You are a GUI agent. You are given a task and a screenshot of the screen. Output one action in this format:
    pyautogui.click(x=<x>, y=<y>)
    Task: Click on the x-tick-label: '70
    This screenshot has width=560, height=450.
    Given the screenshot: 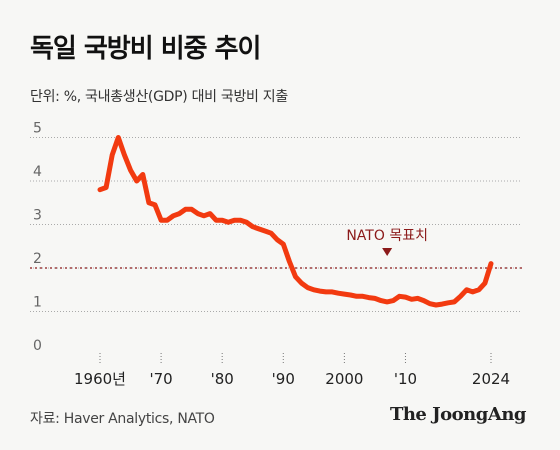 What is the action you would take?
    pyautogui.click(x=160, y=379)
    